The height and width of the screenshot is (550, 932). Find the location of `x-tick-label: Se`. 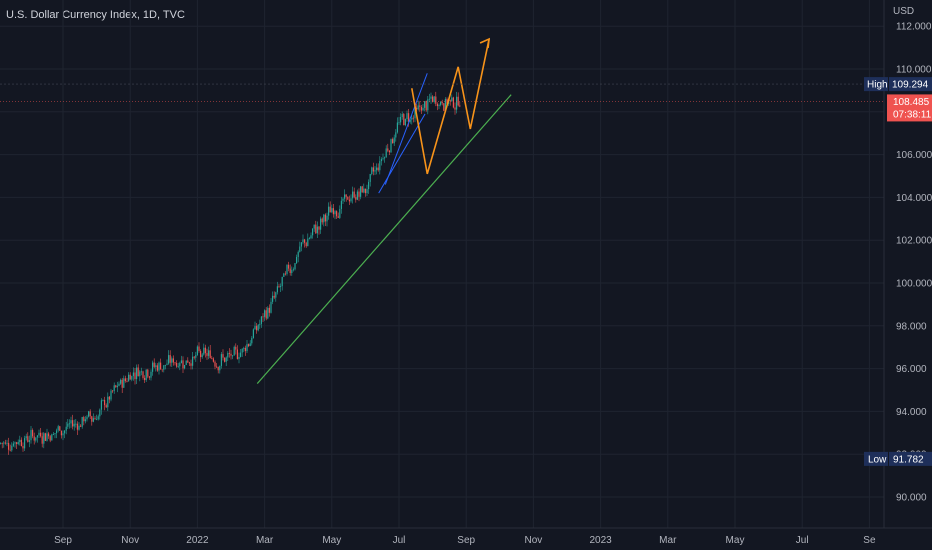

x-tick-label: Se is located at coordinates (869, 540).